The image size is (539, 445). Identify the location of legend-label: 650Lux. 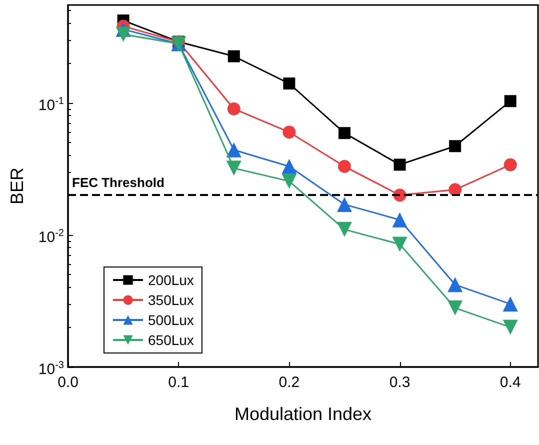
(171, 340).